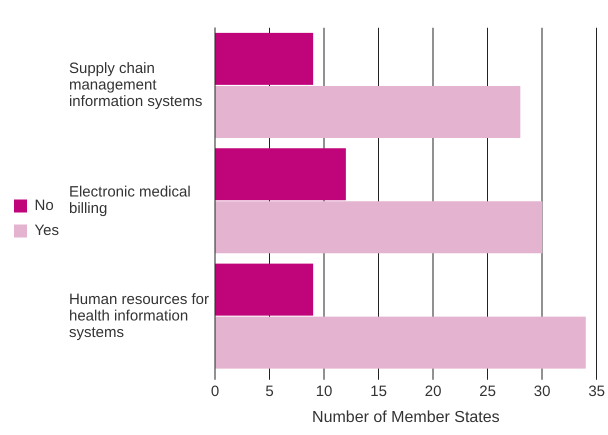  What do you see at coordinates (129, 201) in the screenshot?
I see `y-tick-label: Electronic medical billing` at bounding box center [129, 201].